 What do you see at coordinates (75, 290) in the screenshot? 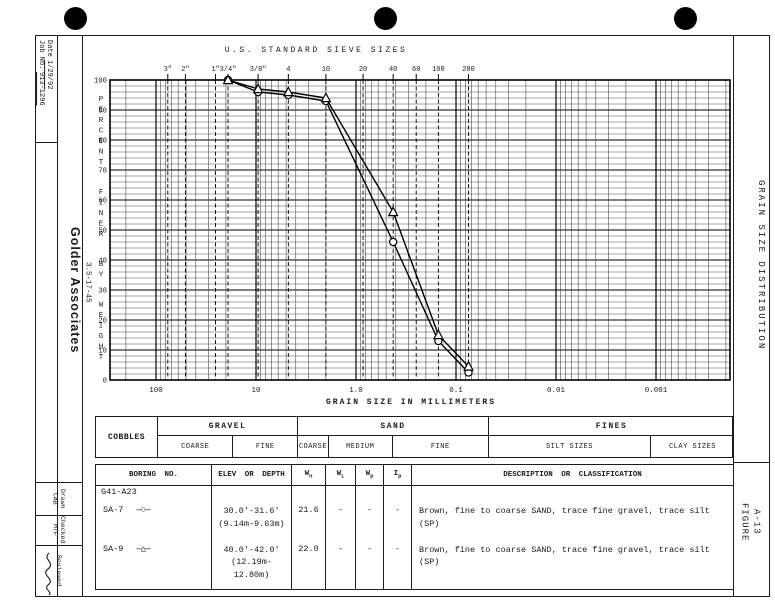
I see `company-name: Golder Associates` at bounding box center [75, 290].